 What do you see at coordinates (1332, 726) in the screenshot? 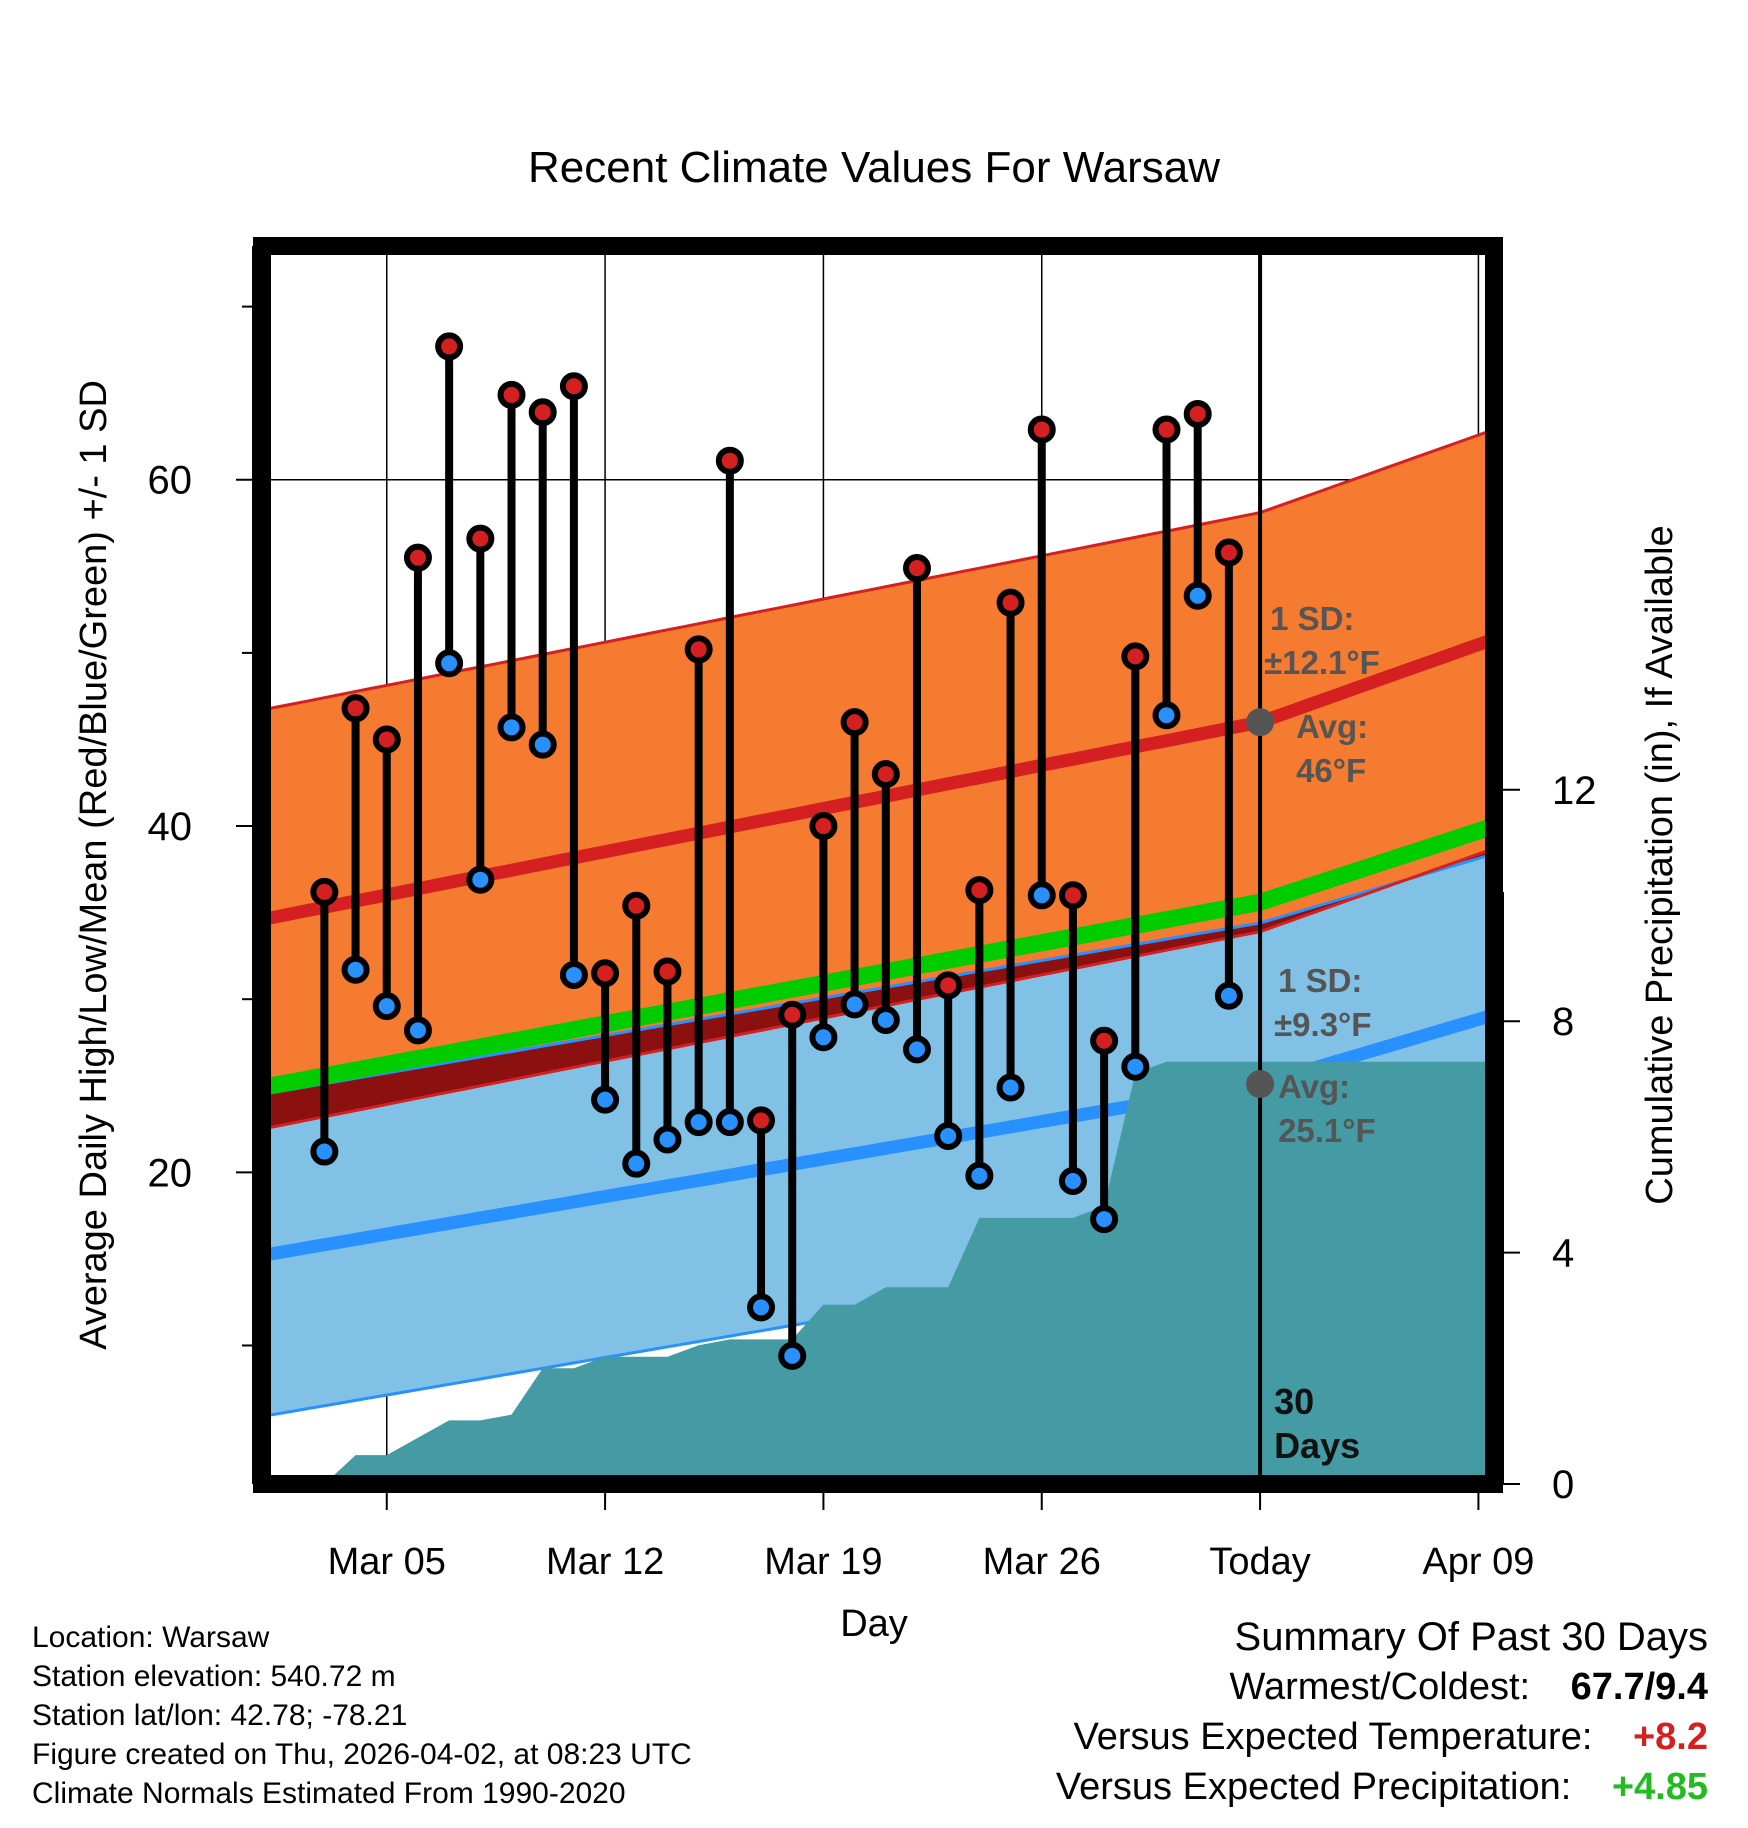
I see `high-avg-label: Avg:` at bounding box center [1332, 726].